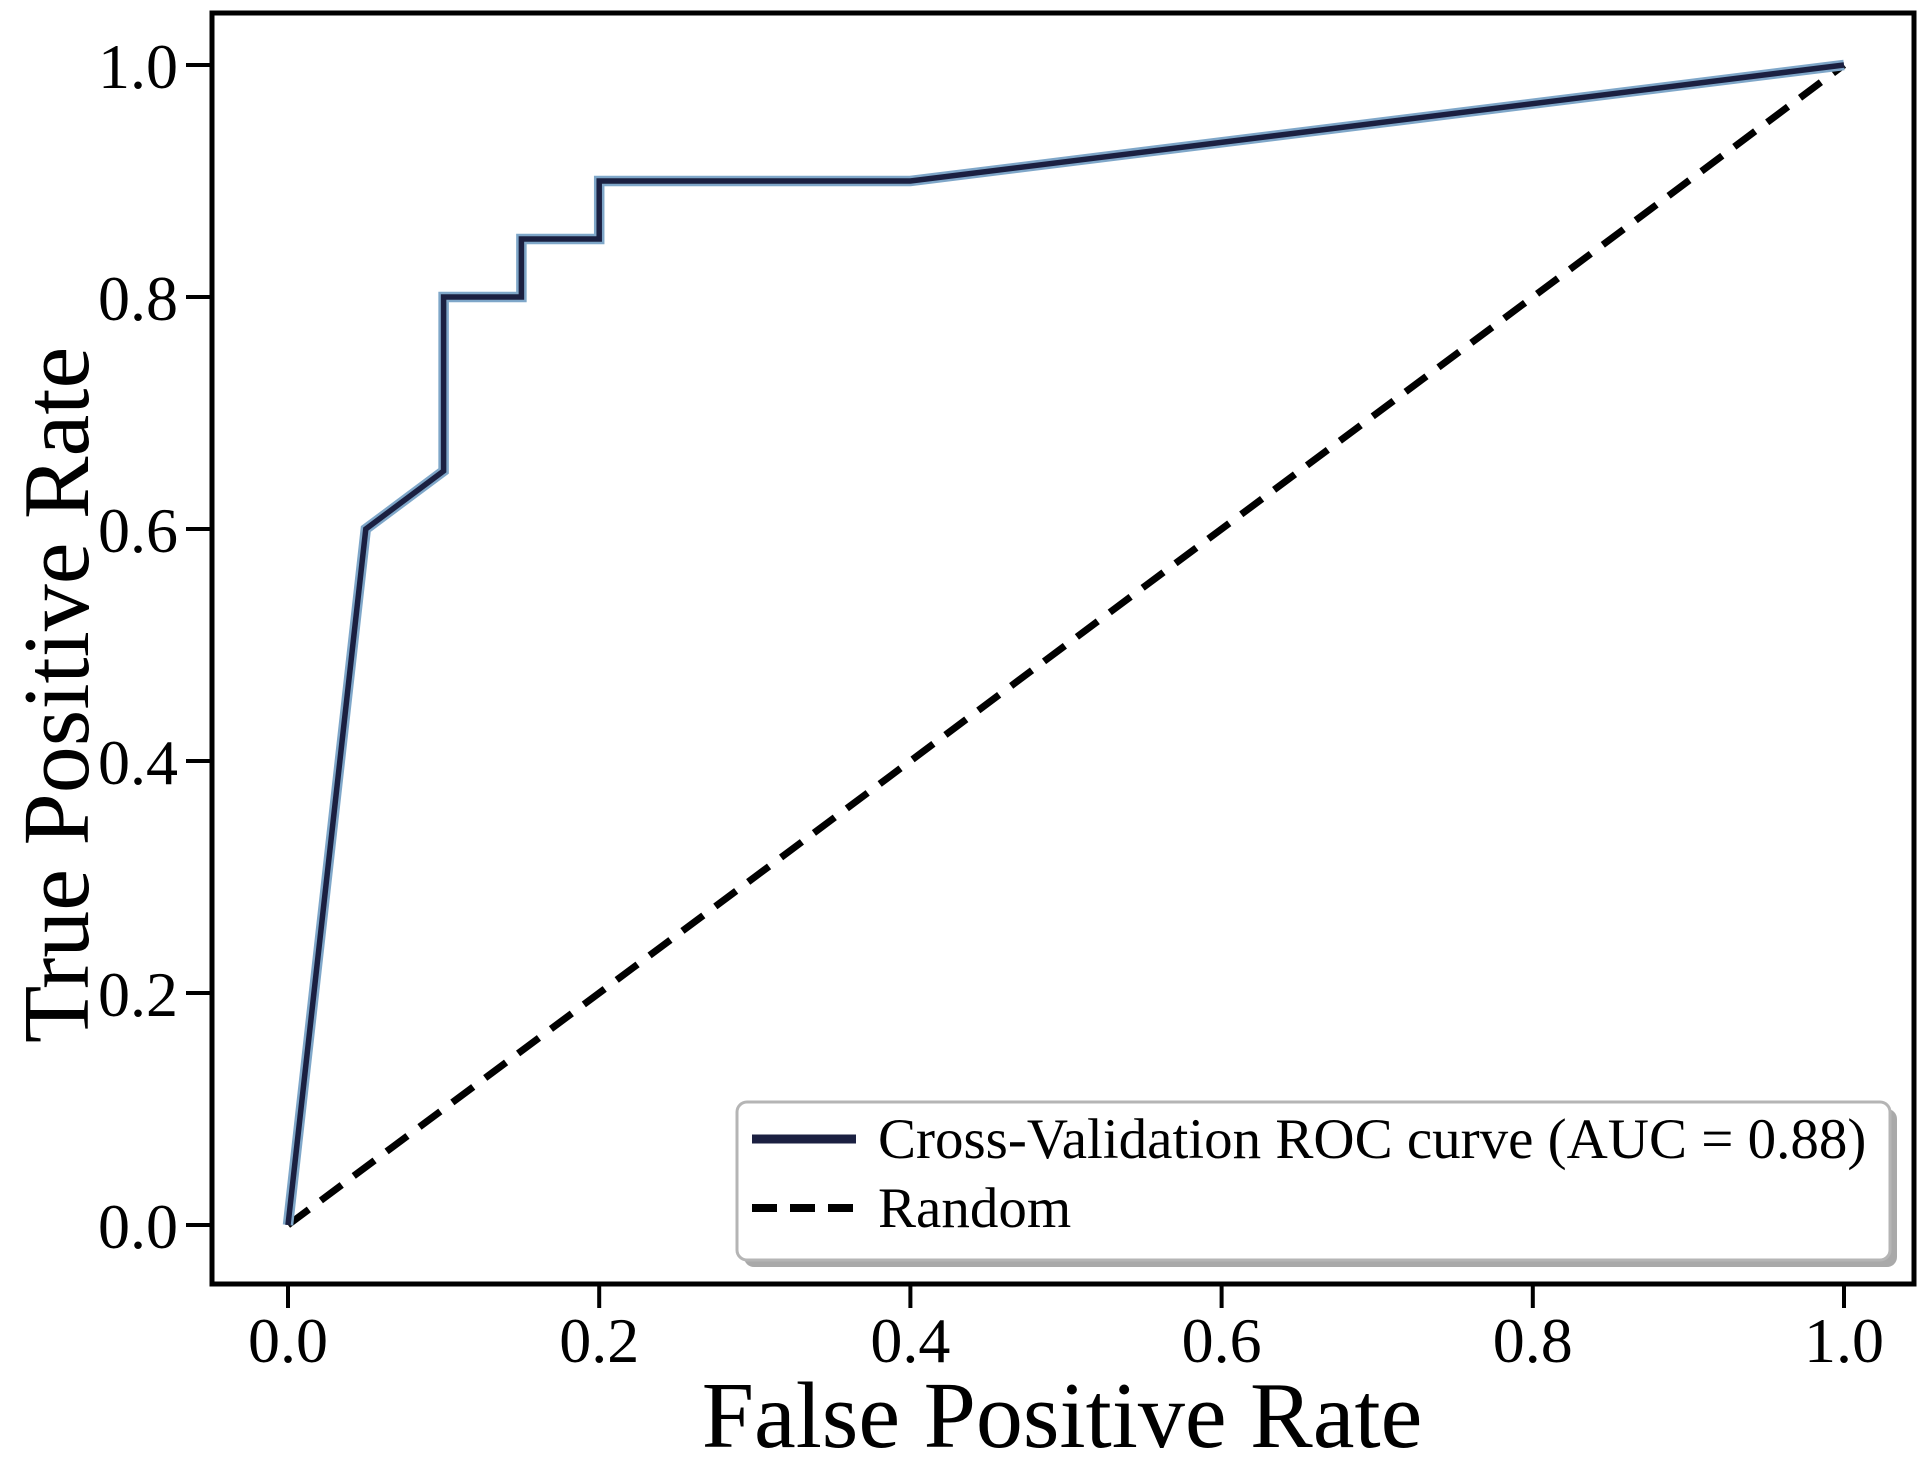 The height and width of the screenshot is (1462, 1928). I want to click on y-tick-label: 0.4, so click(138, 762).